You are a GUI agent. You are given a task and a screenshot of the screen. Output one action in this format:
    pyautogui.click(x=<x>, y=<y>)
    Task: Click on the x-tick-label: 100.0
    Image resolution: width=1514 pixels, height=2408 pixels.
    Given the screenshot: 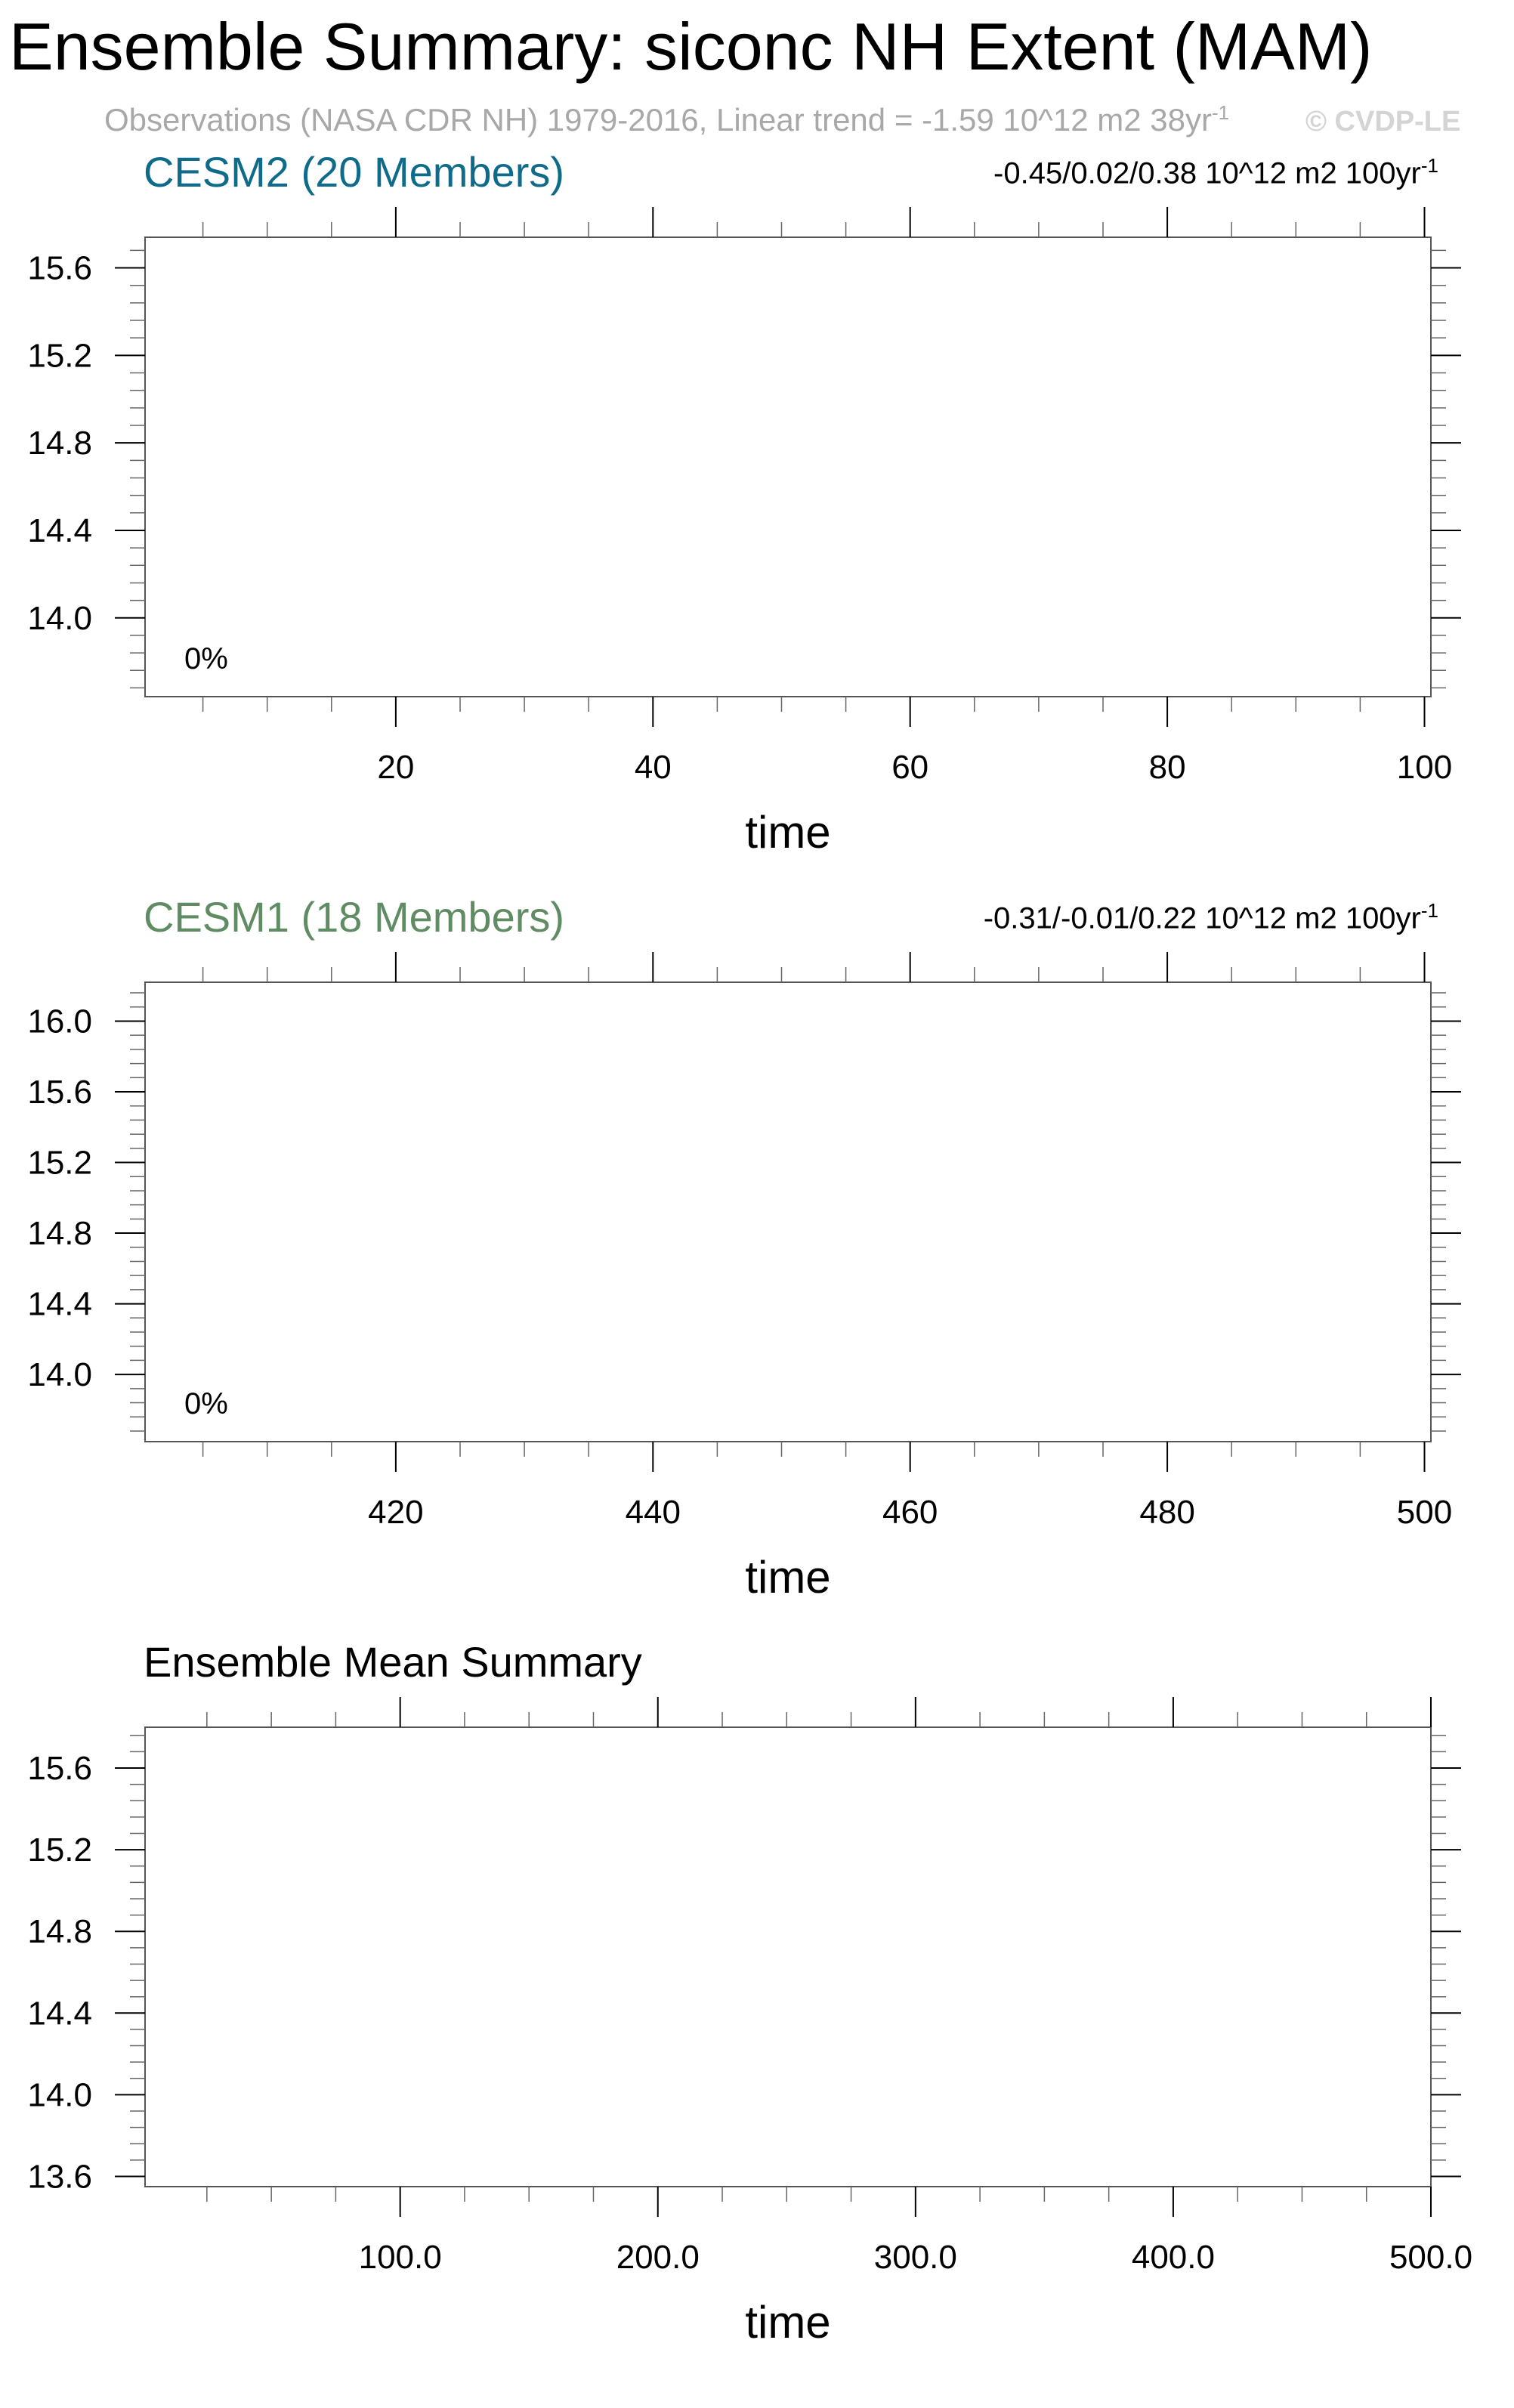 What is the action you would take?
    pyautogui.click(x=400, y=2257)
    